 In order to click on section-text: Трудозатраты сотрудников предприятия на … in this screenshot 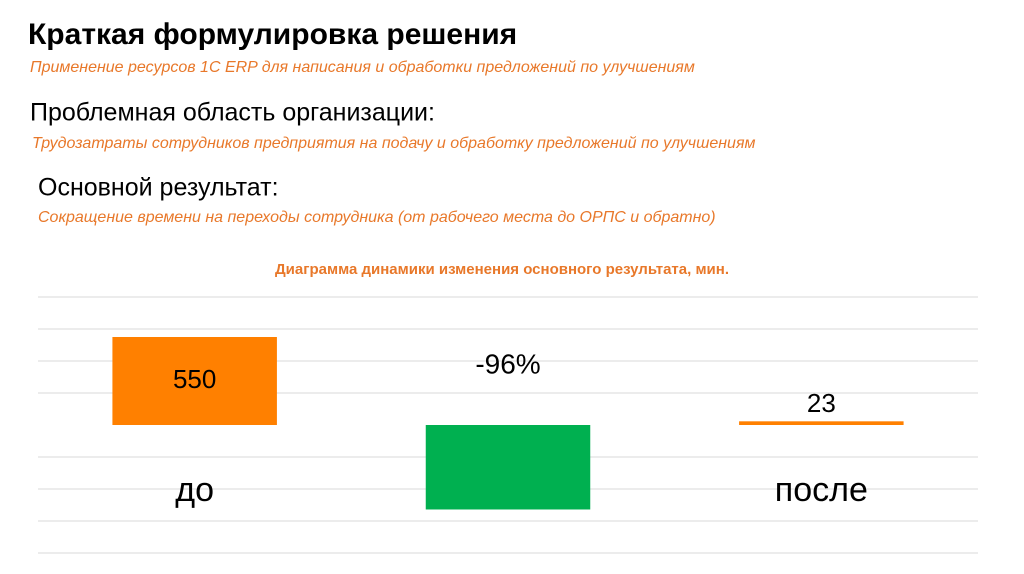, I will do `click(393, 143)`.